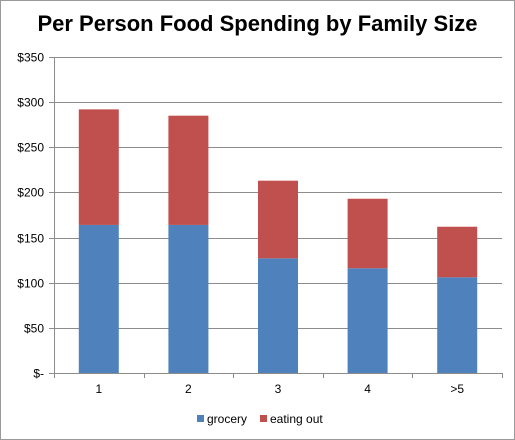  What do you see at coordinates (296, 419) in the screenshot?
I see `legend-label: eating out` at bounding box center [296, 419].